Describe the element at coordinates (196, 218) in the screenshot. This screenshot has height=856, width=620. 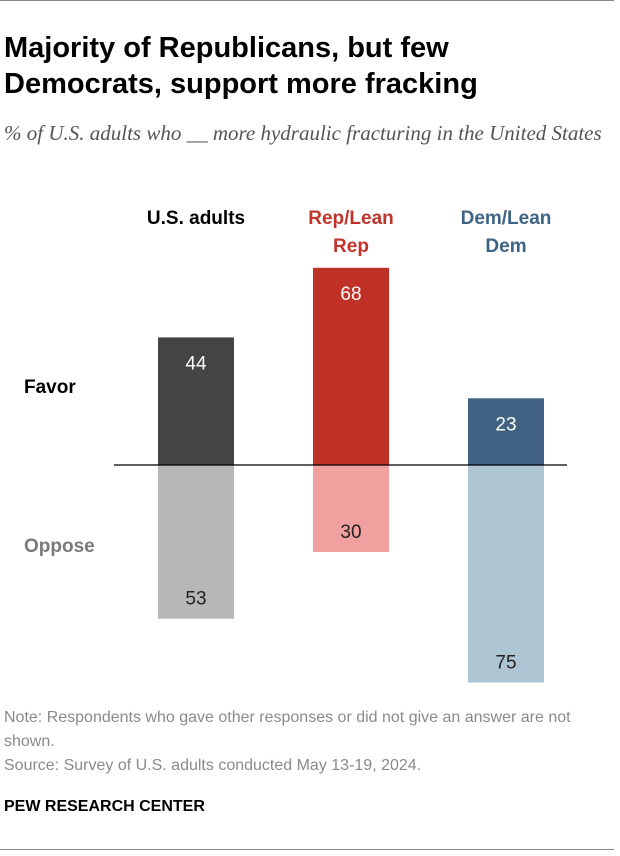
I see `category-label: U.S. adults` at that location.